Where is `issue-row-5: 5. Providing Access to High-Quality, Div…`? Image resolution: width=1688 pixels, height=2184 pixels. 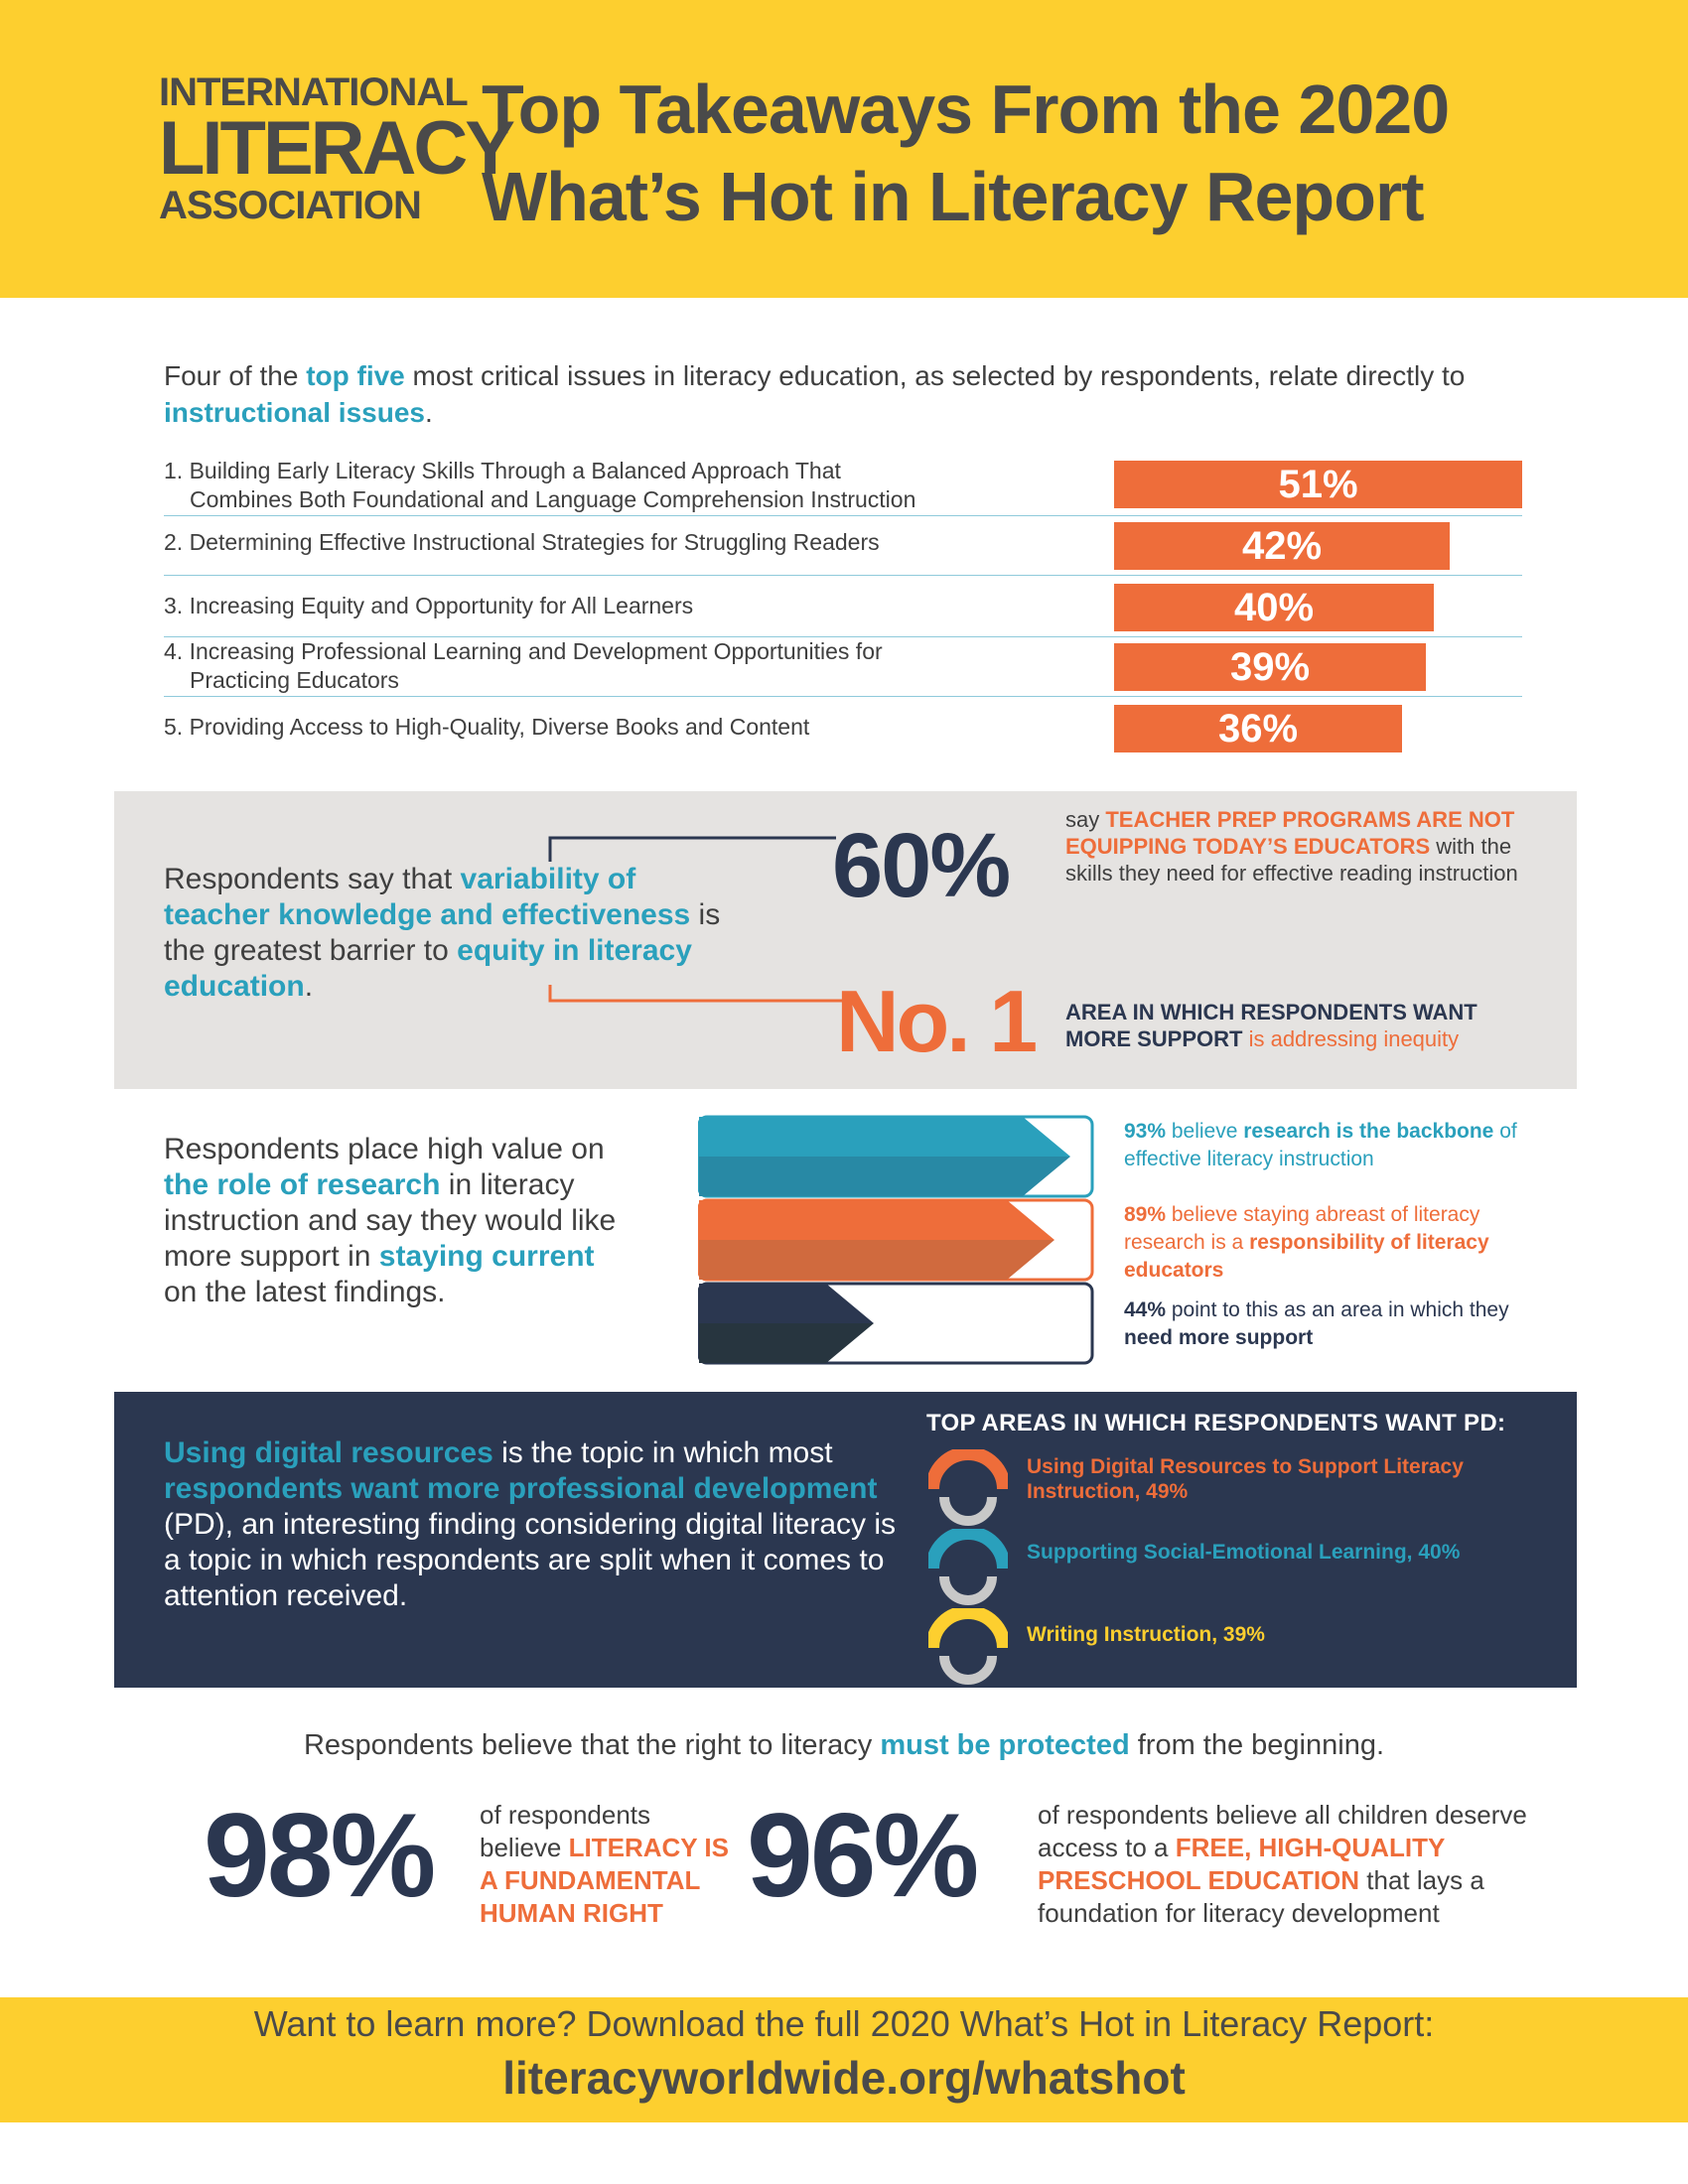
issue-row-5: 5. Providing Access to High-Quality, Div… is located at coordinates (843, 727).